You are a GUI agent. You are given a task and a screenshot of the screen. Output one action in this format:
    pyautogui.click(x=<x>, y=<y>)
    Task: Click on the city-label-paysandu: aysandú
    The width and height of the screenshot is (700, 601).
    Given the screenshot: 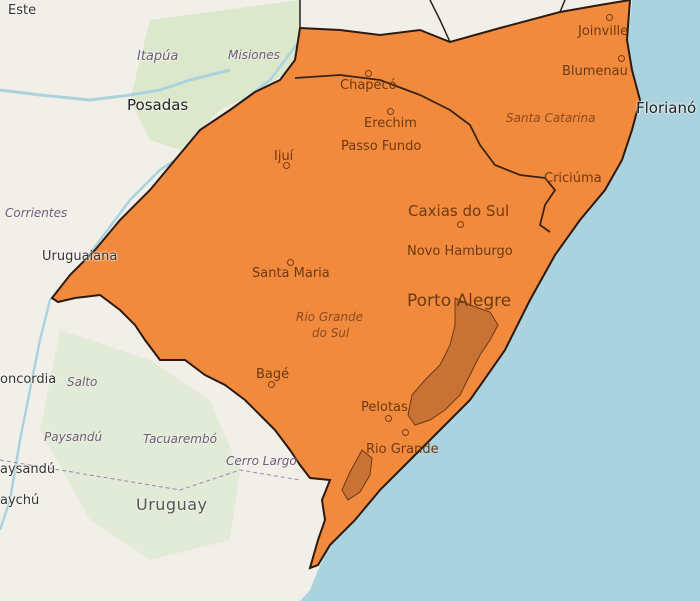 What is the action you would take?
    pyautogui.click(x=28, y=469)
    